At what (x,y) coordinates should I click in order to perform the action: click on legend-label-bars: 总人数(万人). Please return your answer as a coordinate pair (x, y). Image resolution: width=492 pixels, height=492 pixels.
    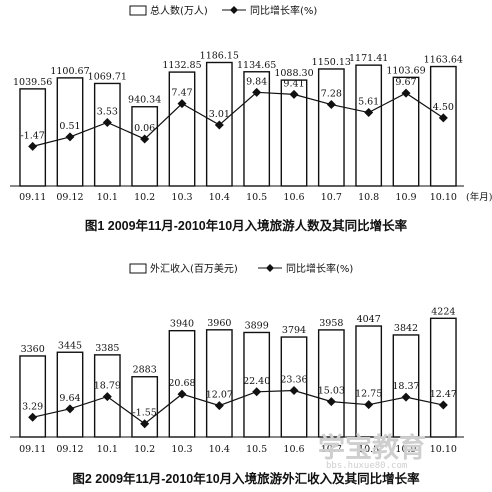
    Looking at the image, I should click on (179, 10).